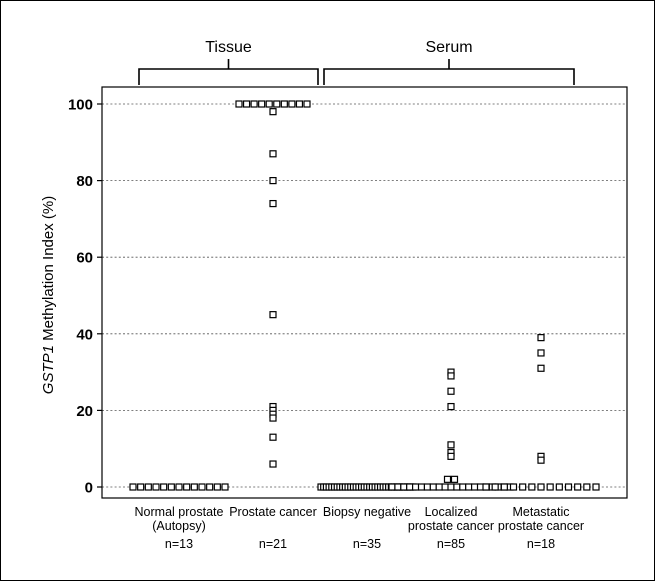 Image resolution: width=655 pixels, height=586 pixels. I want to click on category-label: Localized, so click(451, 512).